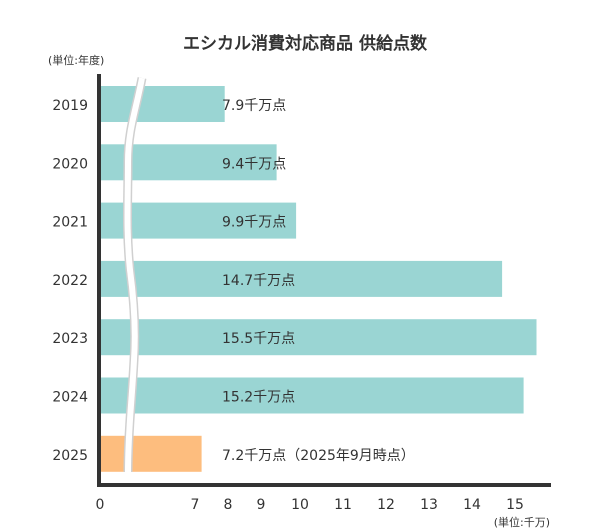 This screenshot has height=532, width=600. What do you see at coordinates (76, 60) in the screenshot?
I see `y-axis-unit-label: (単位:年度)` at bounding box center [76, 60].